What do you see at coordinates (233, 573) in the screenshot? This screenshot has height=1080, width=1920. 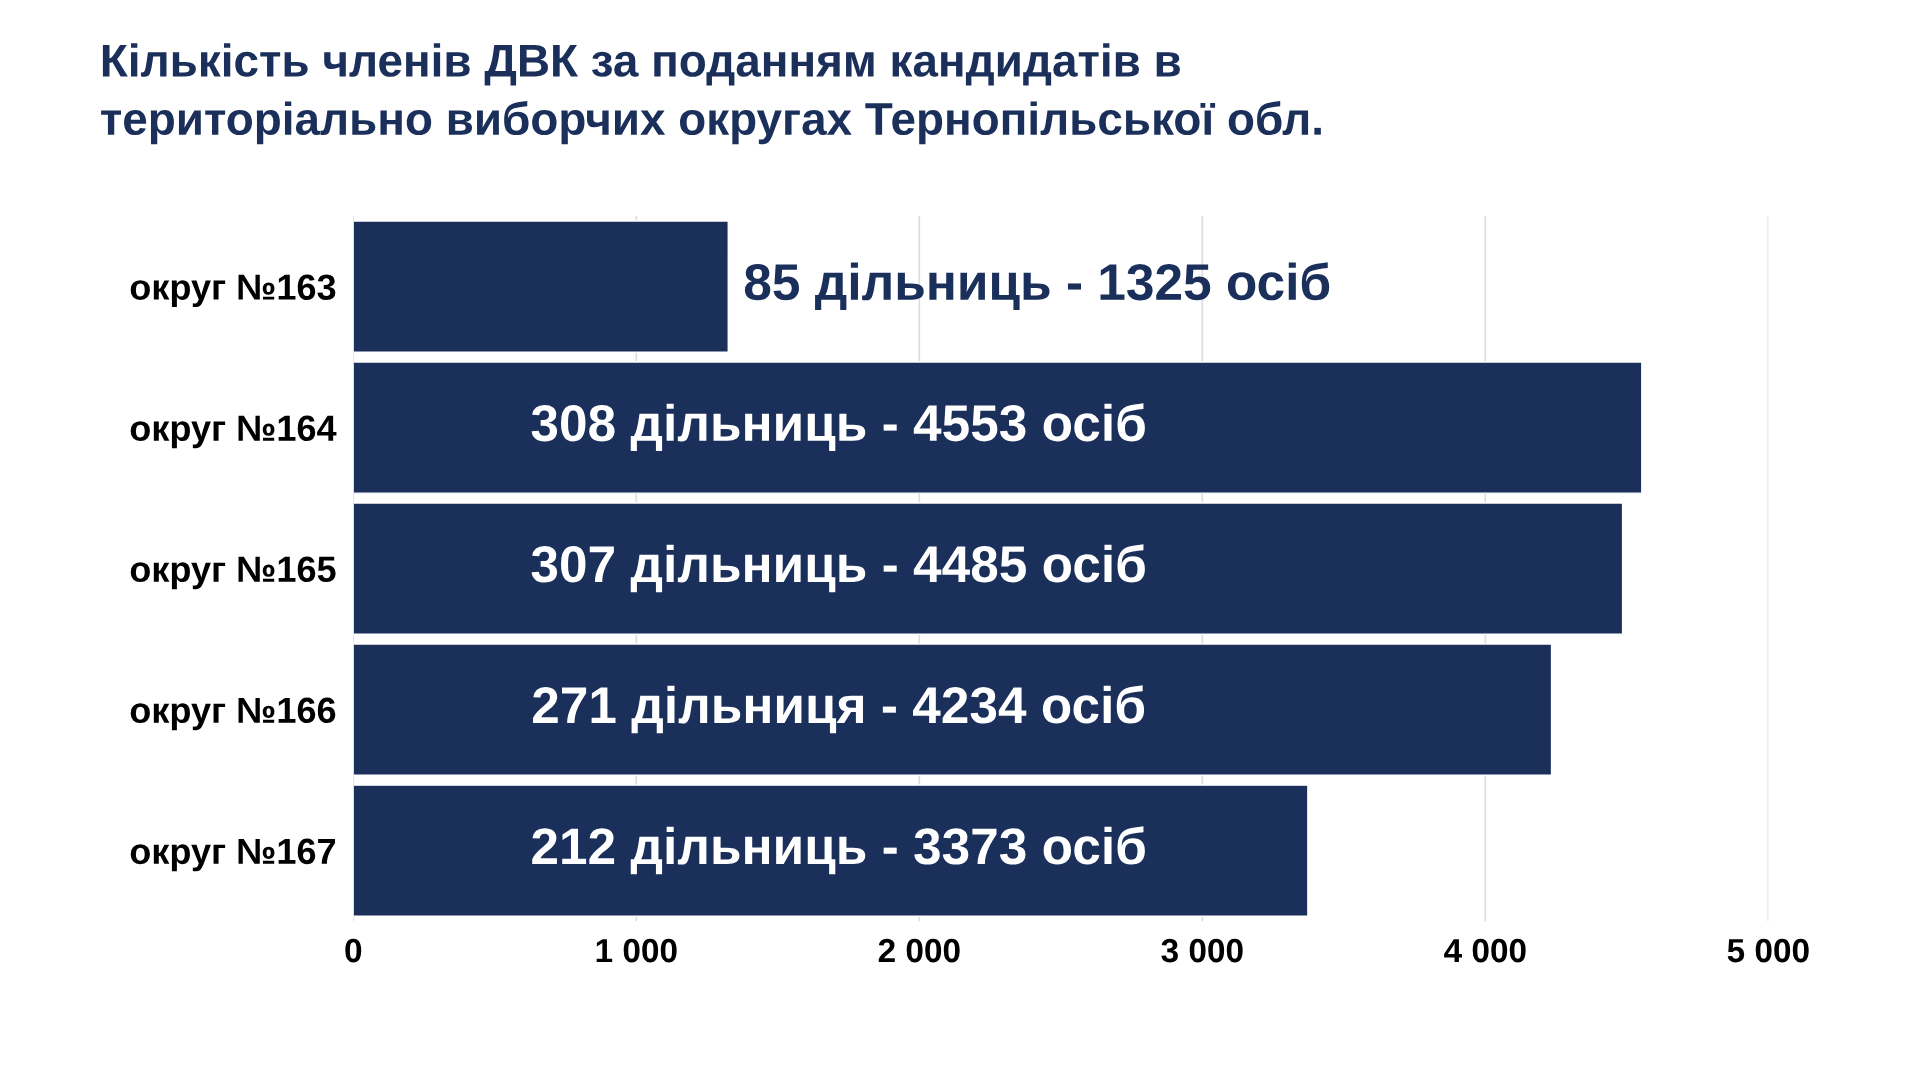 I see `y-tick-label: округ №165` at bounding box center [233, 573].